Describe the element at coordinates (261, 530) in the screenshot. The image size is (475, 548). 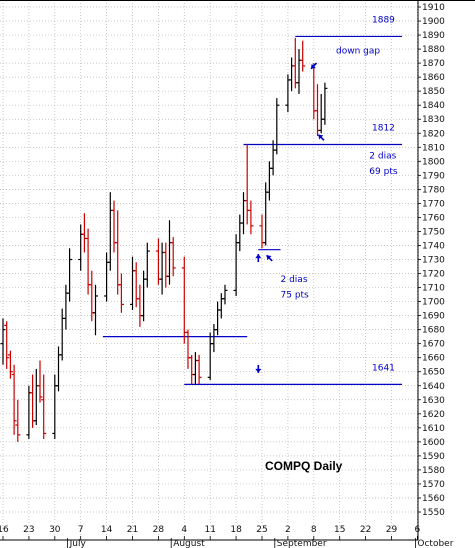
I see `x-tick-label: 25` at that location.